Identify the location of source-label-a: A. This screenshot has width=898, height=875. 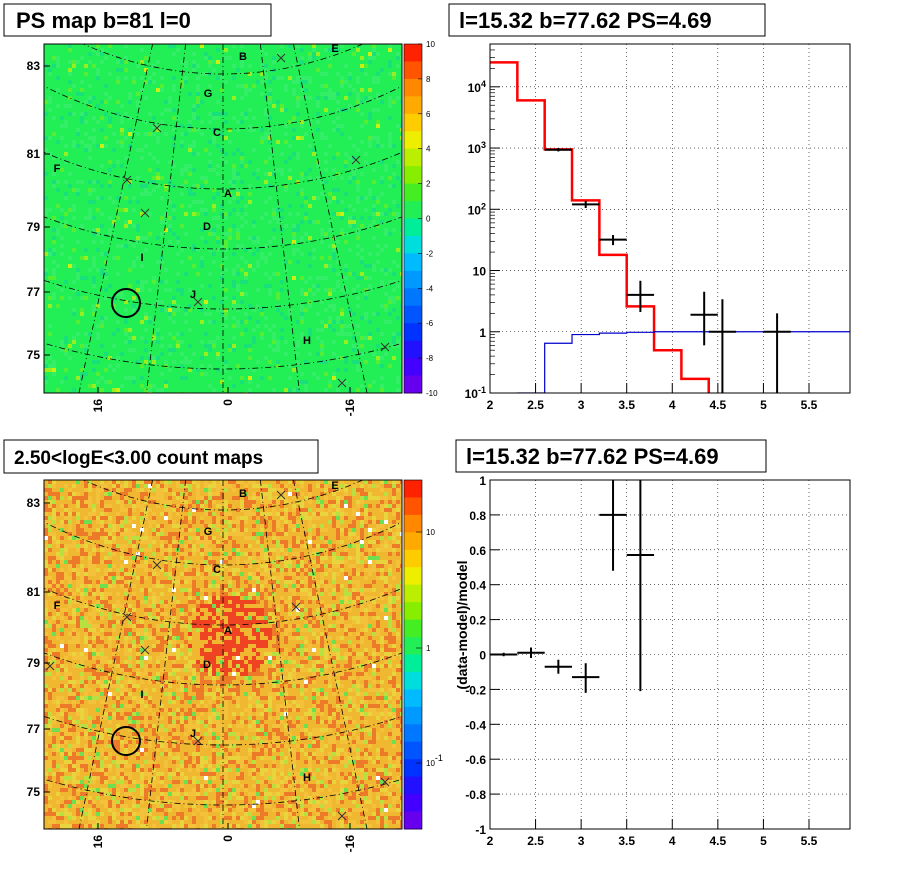
(228, 194).